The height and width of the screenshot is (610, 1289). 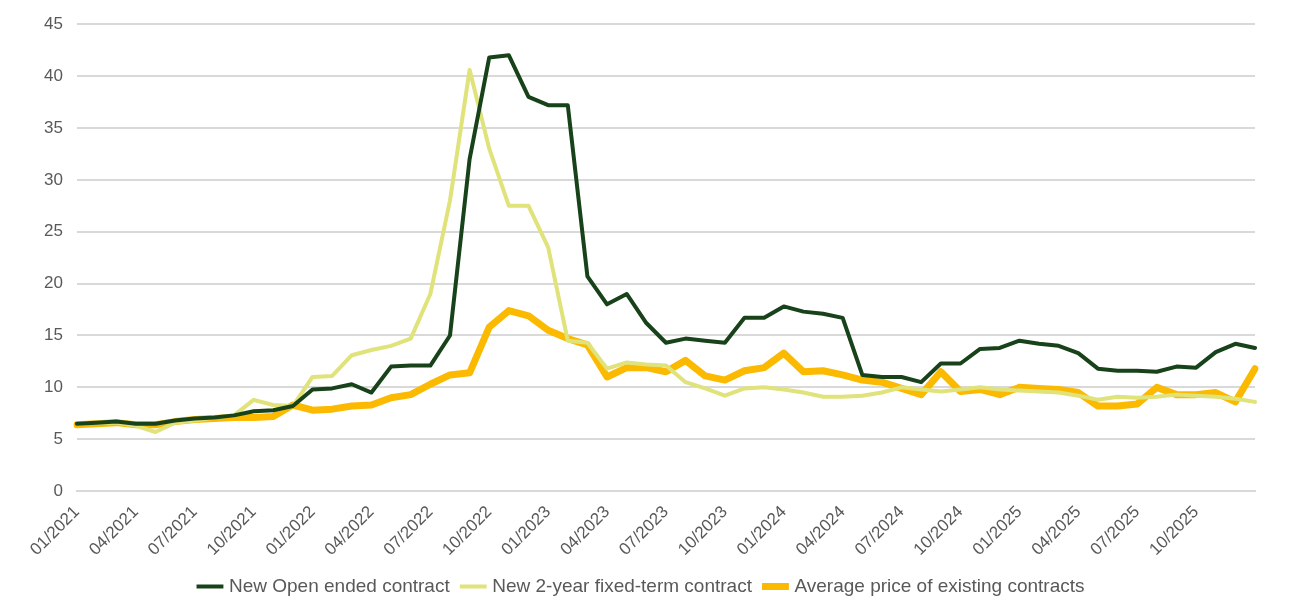 I want to click on y-tick-label: 15, so click(x=53, y=335).